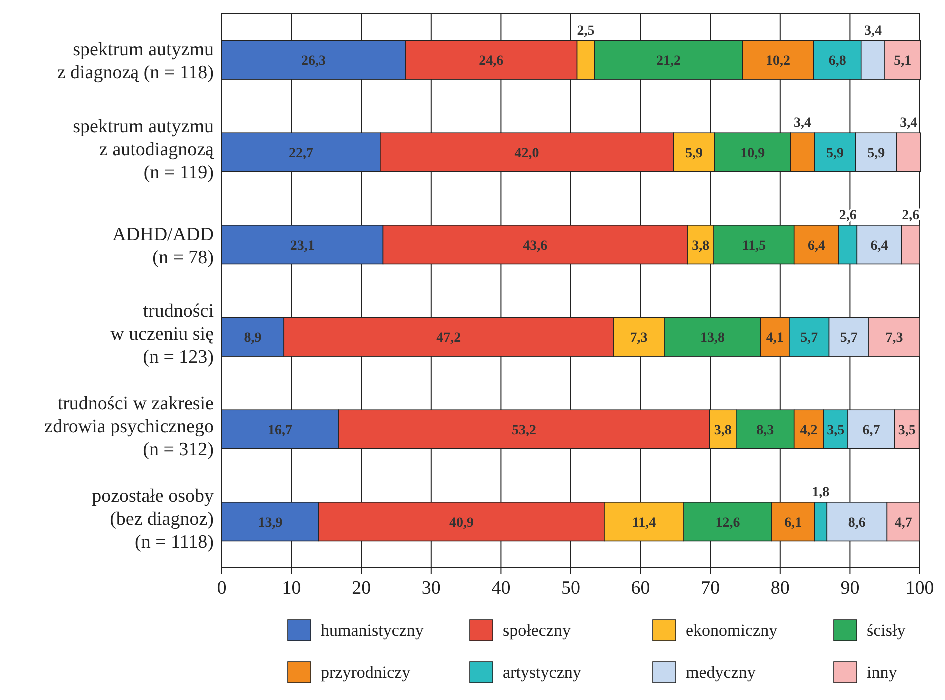 The width and height of the screenshot is (945, 700). I want to click on data-label: 22,7, so click(301, 154).